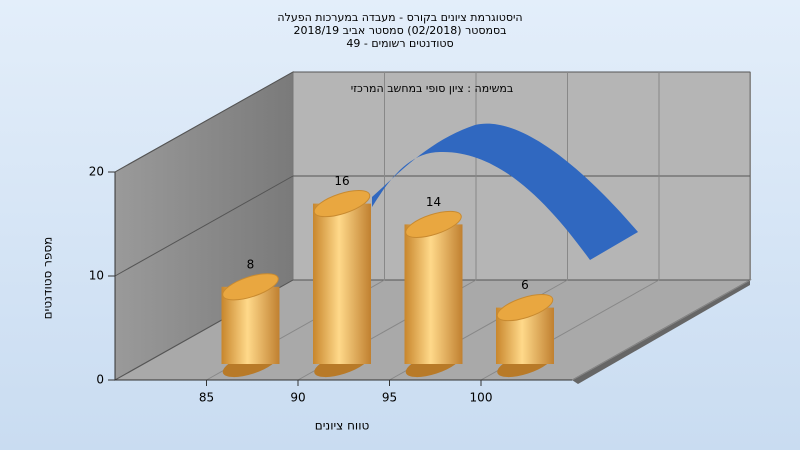 The image size is (800, 450). I want to click on floor-edge, so click(661, 332).